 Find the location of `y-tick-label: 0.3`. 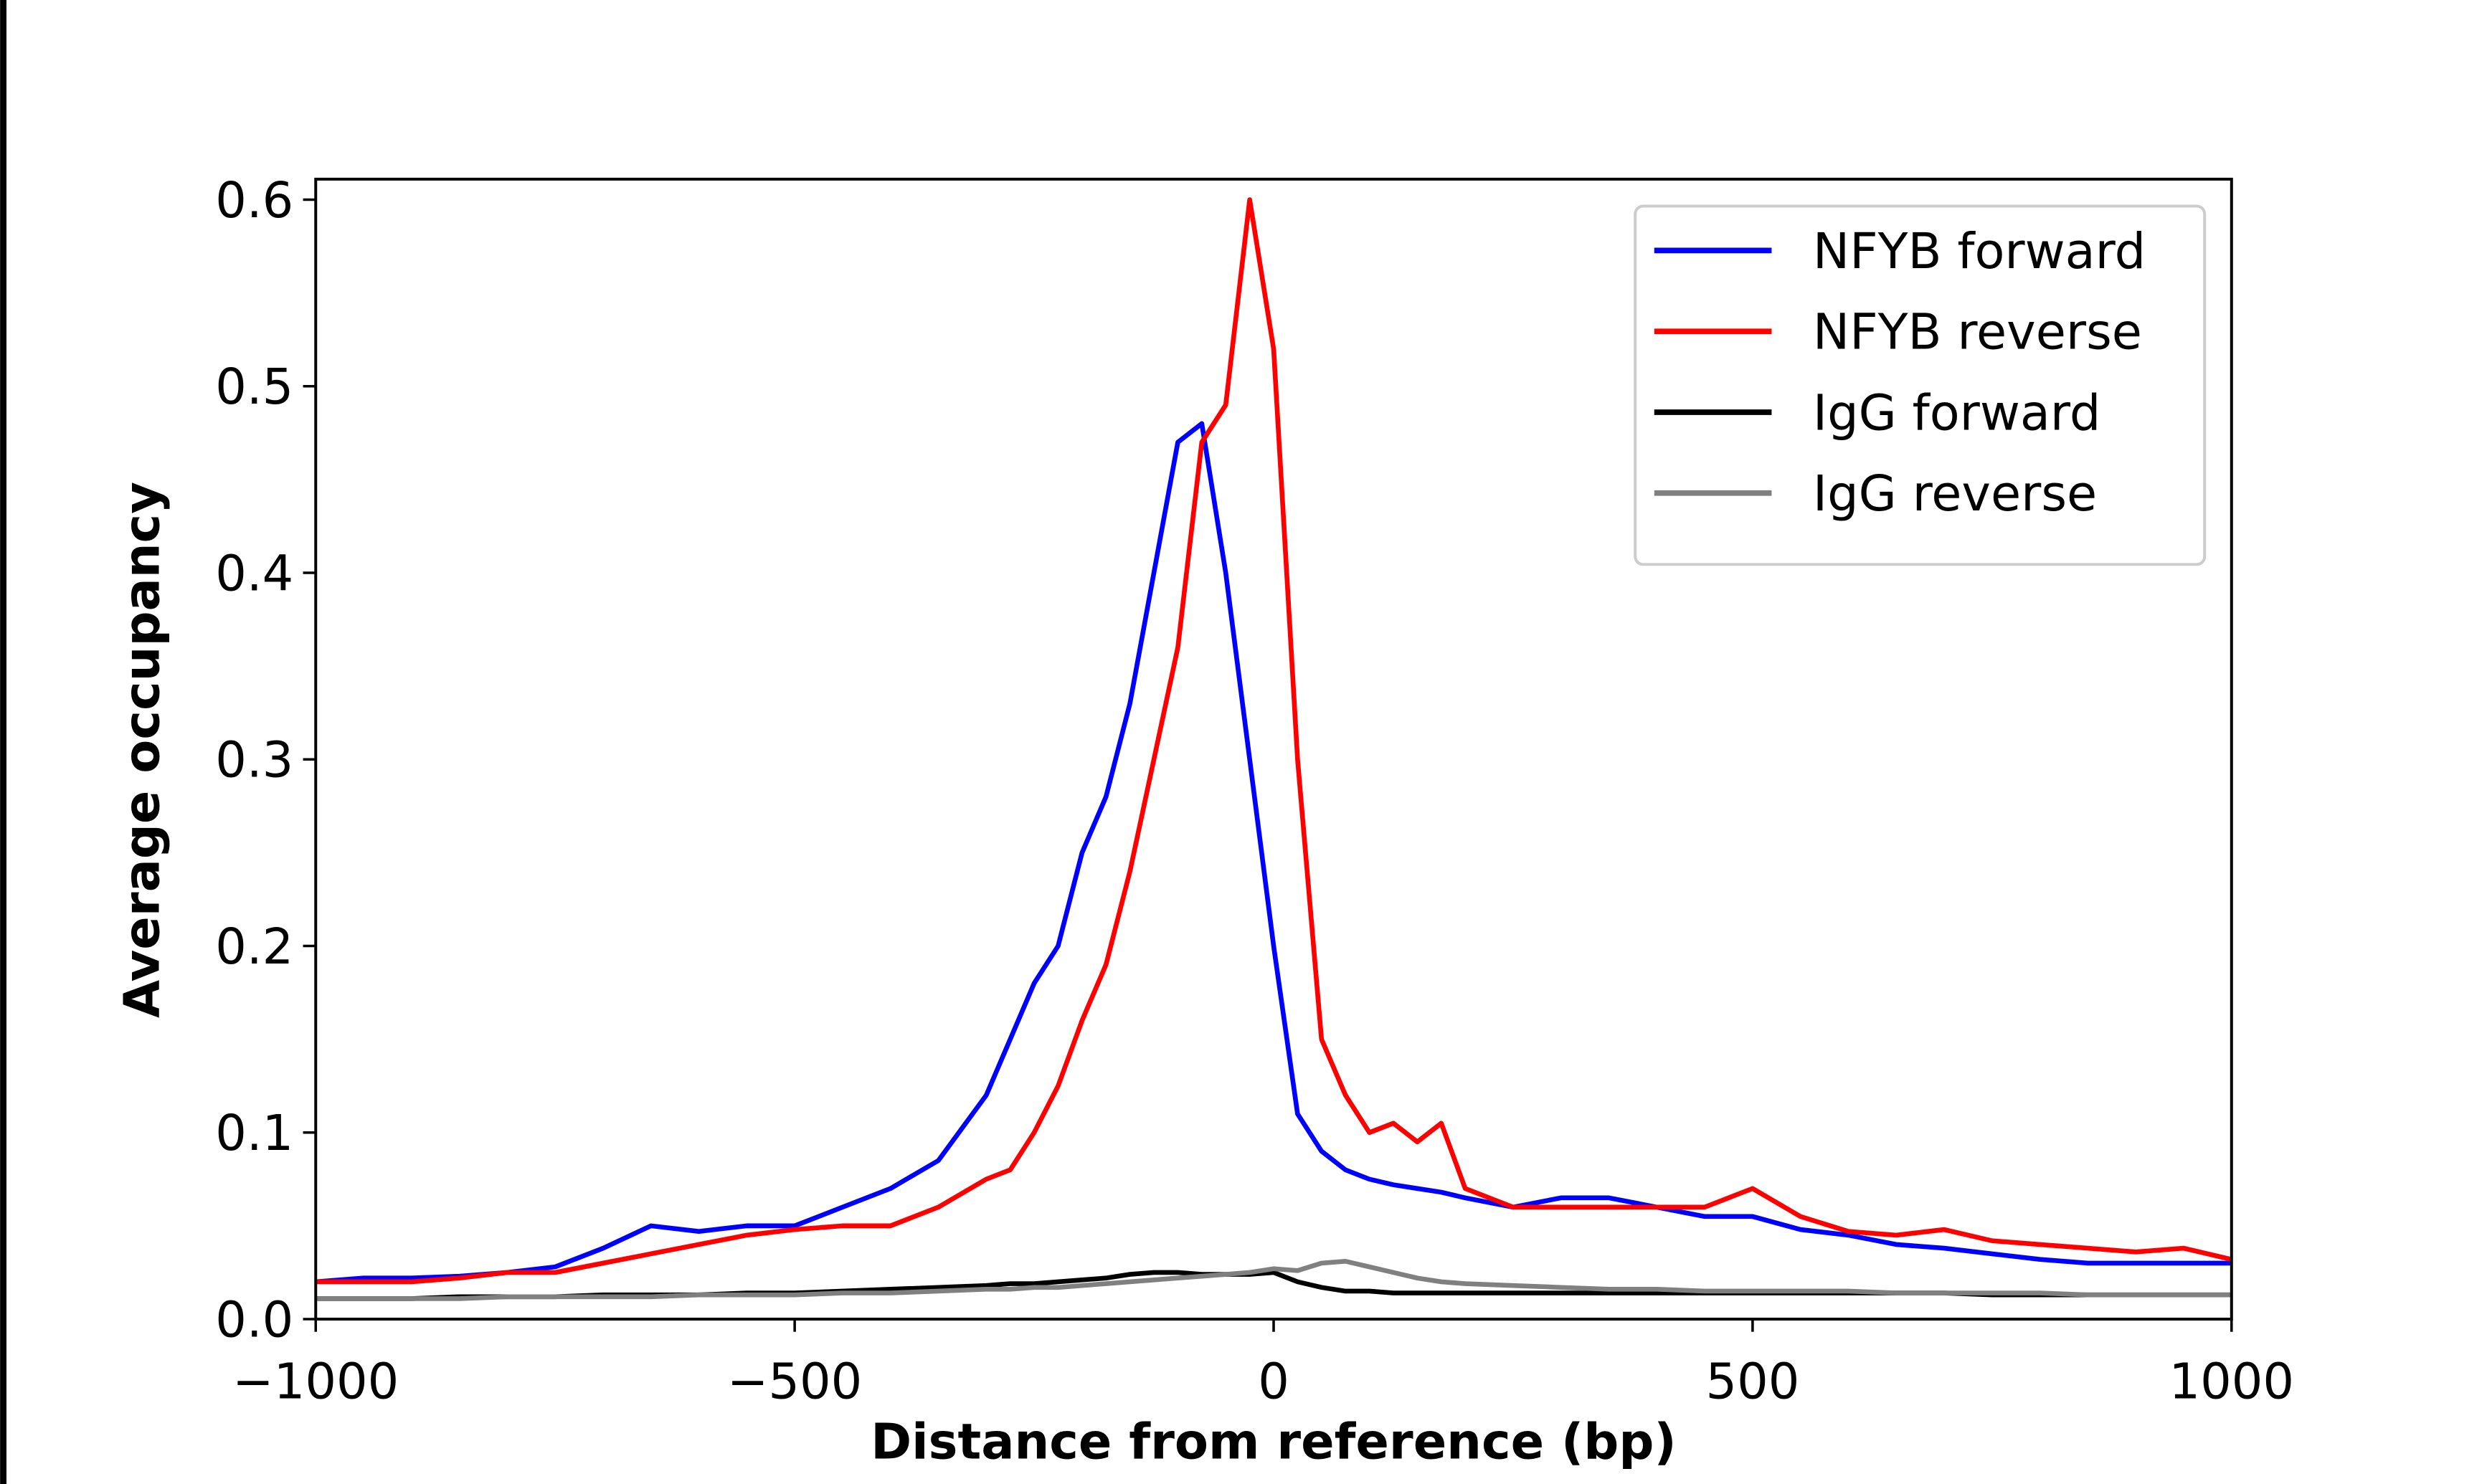

y-tick-label: 0.3 is located at coordinates (254, 760).